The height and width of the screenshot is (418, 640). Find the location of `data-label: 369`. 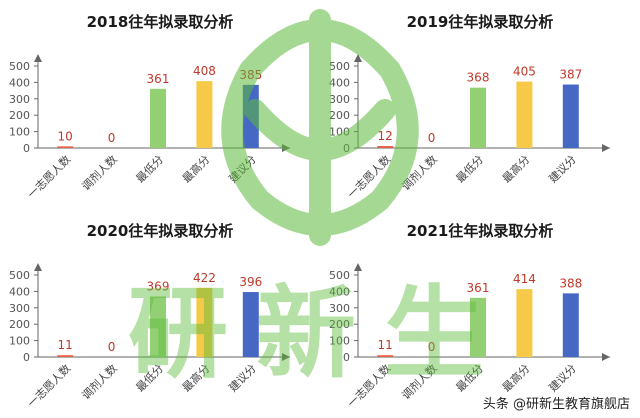

data-label: 369 is located at coordinates (158, 286).